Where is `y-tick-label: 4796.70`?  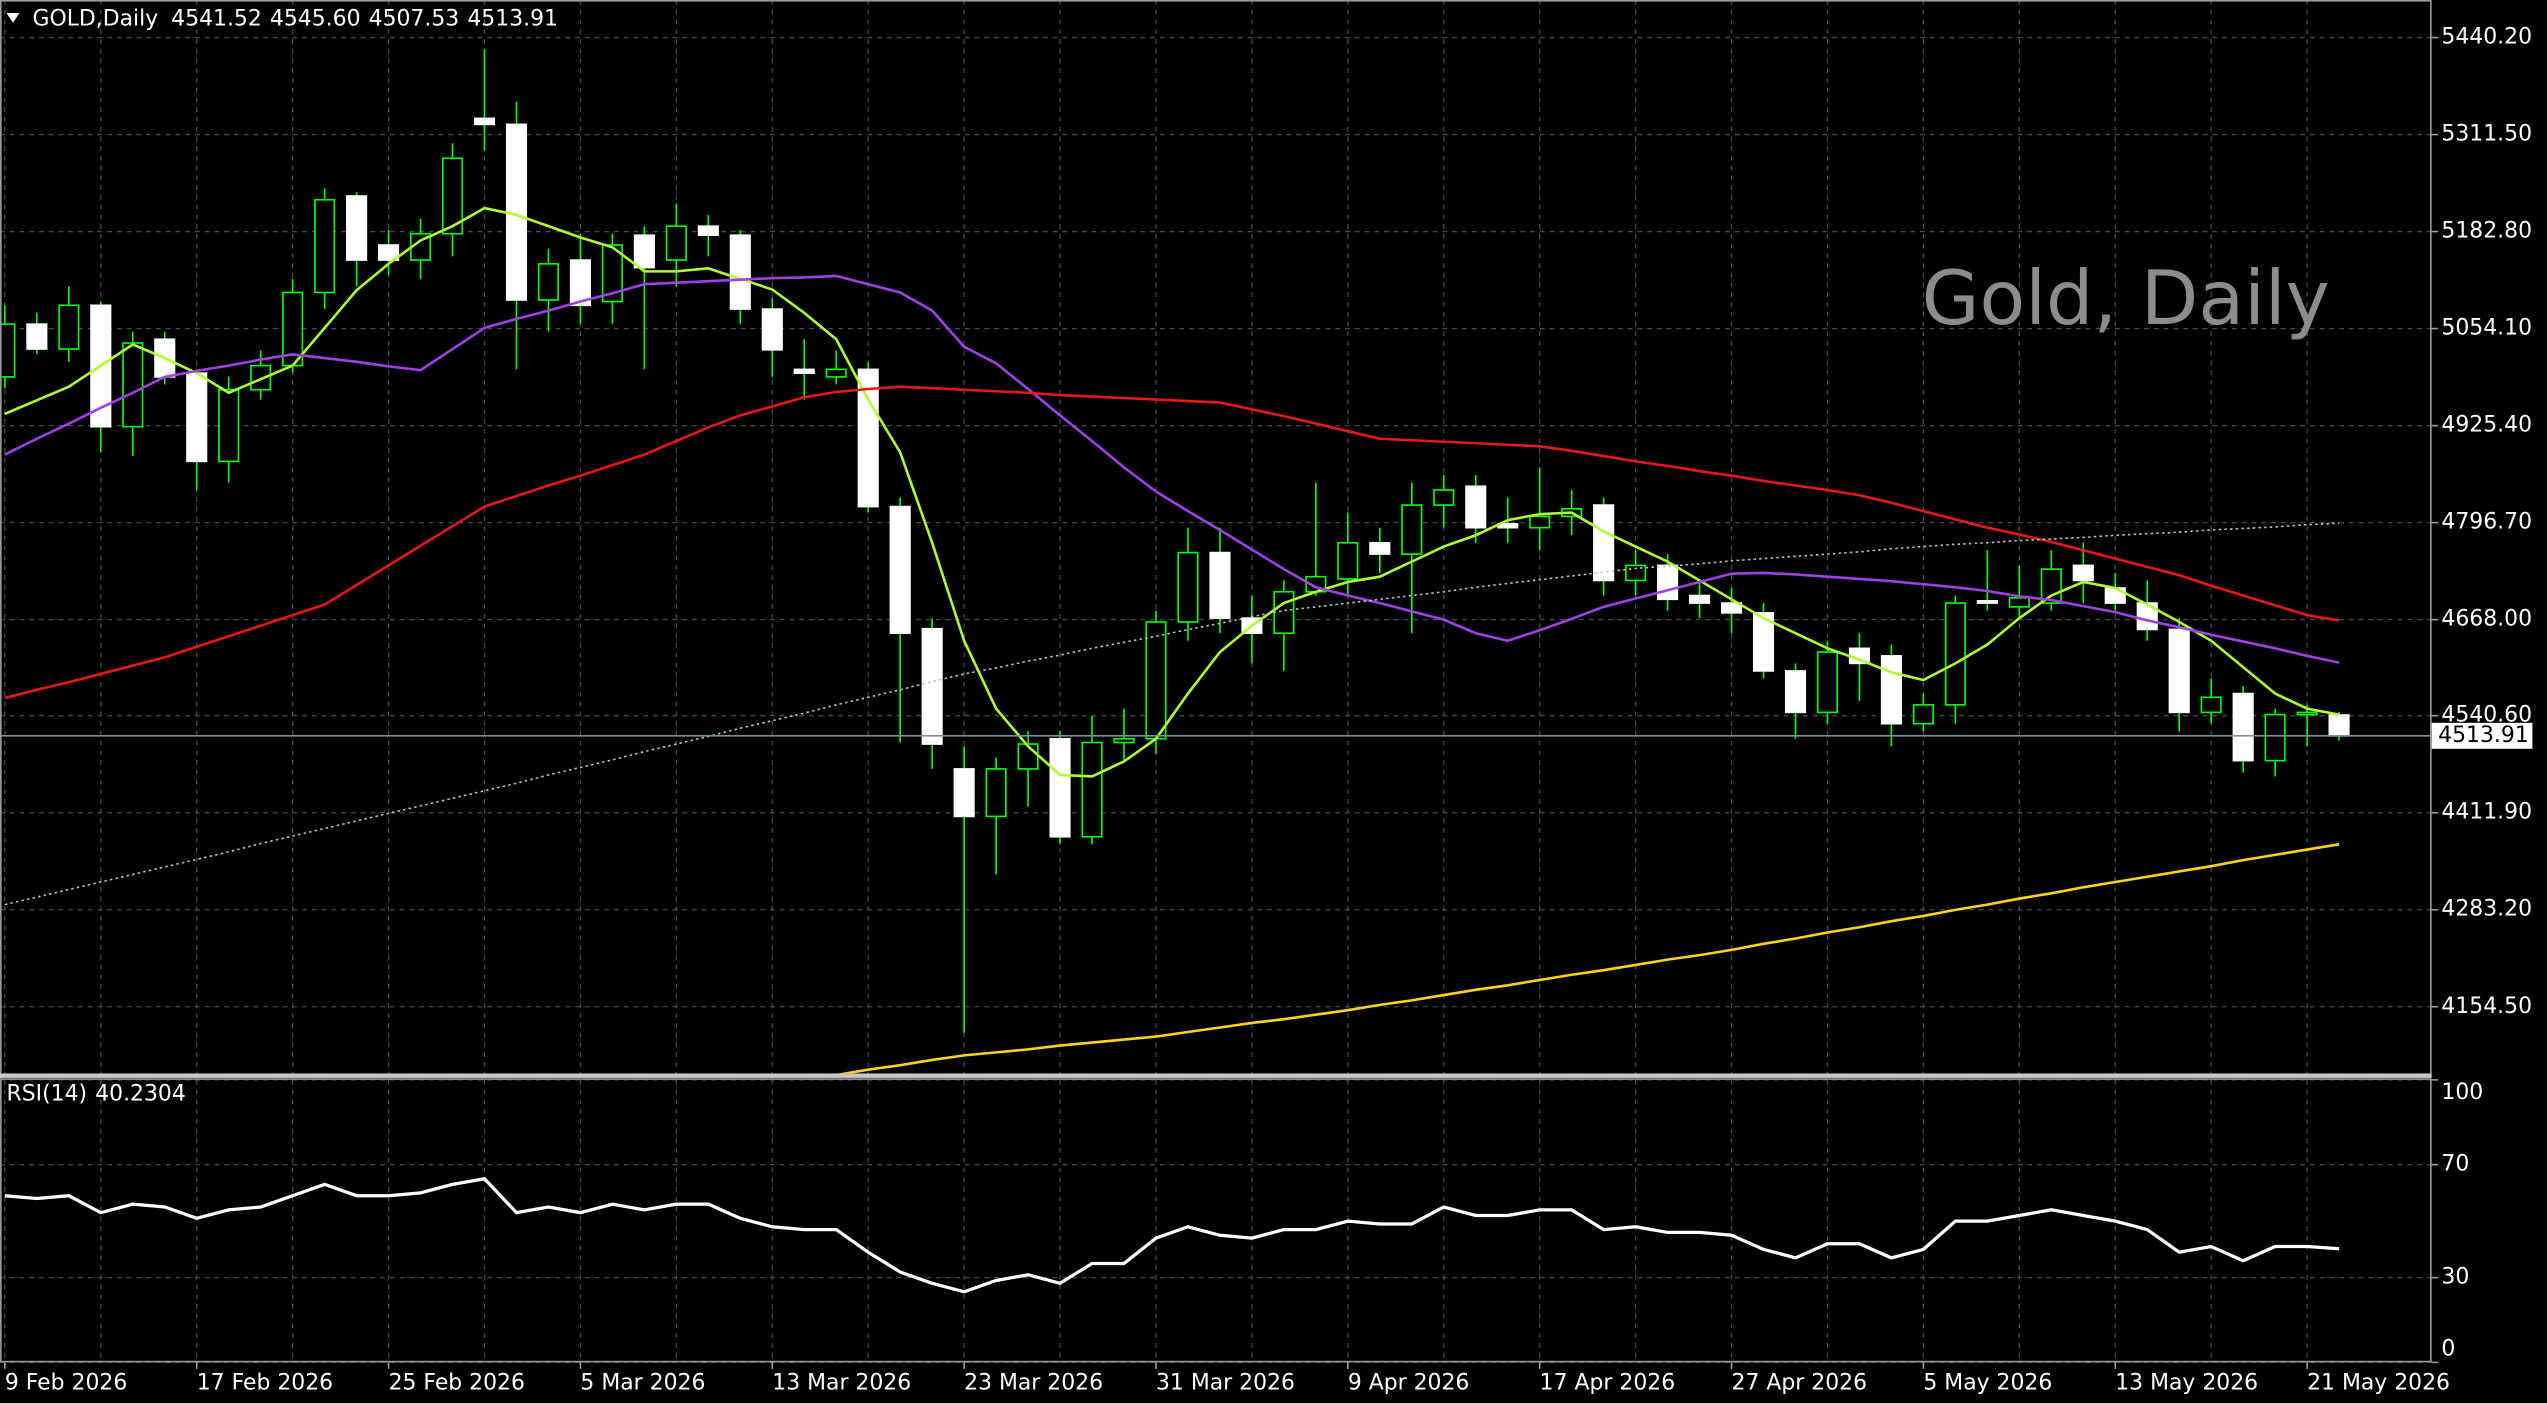
y-tick-label: 4796.70 is located at coordinates (2486, 522).